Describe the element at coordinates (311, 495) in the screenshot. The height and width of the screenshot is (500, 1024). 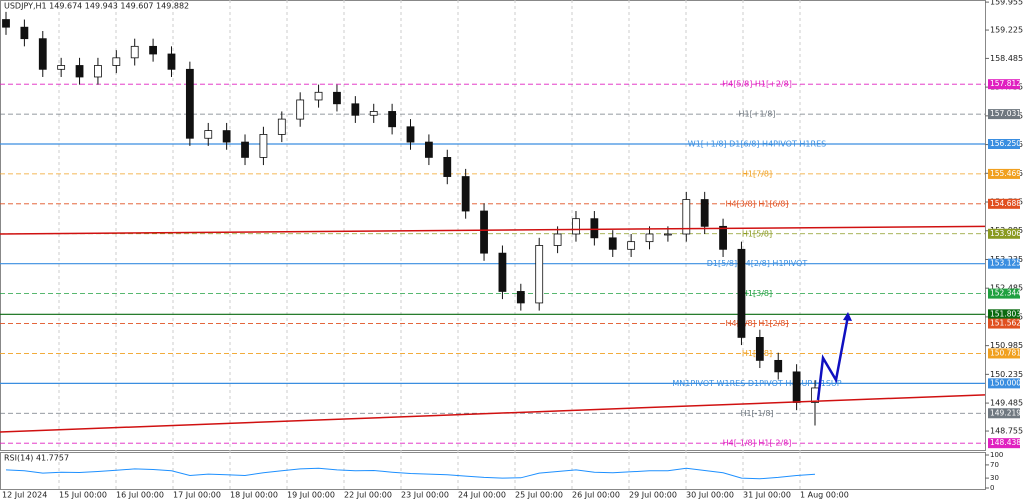
I see `x-tick-label: 19 Jul 00:00` at that location.